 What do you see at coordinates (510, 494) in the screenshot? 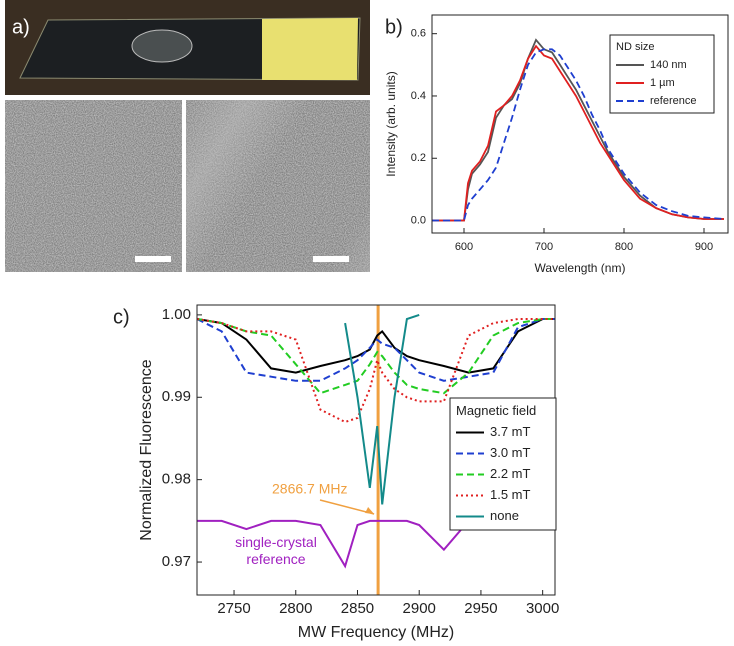
I see `legend-label: 1.5 mT` at bounding box center [510, 494].